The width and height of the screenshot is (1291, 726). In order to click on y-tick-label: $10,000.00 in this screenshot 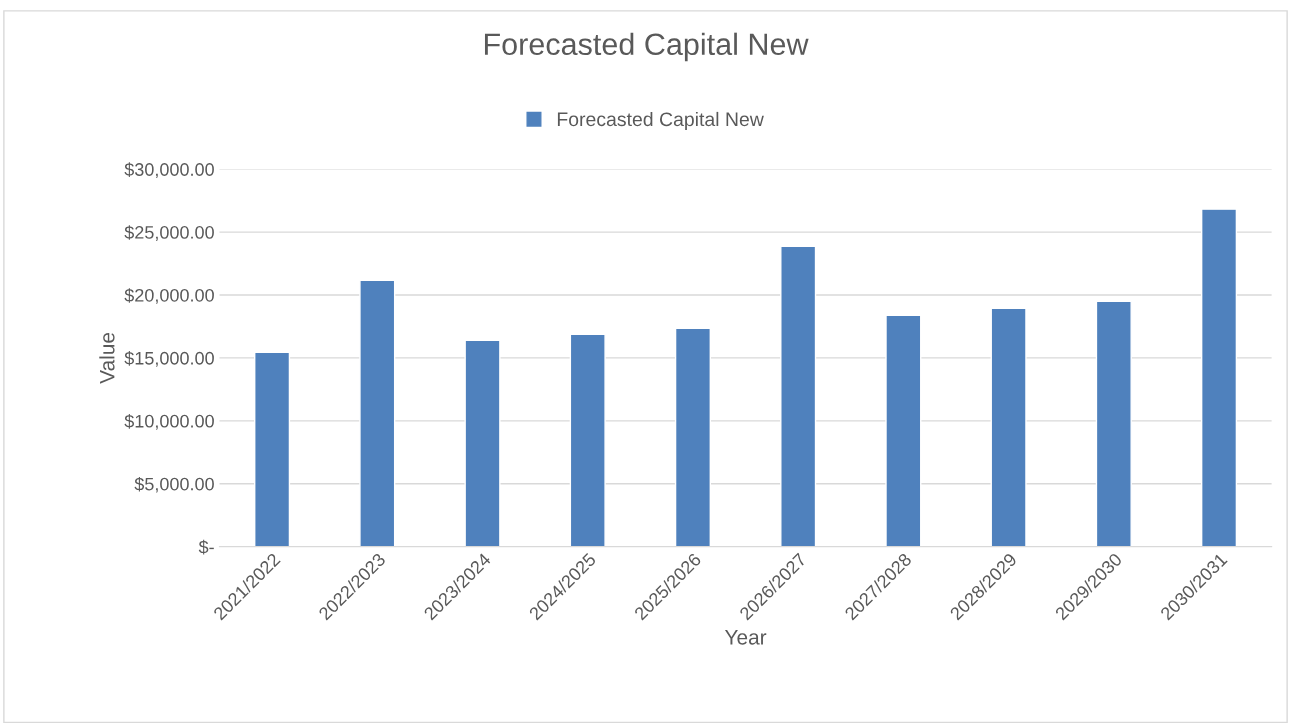, I will do `click(169, 422)`.